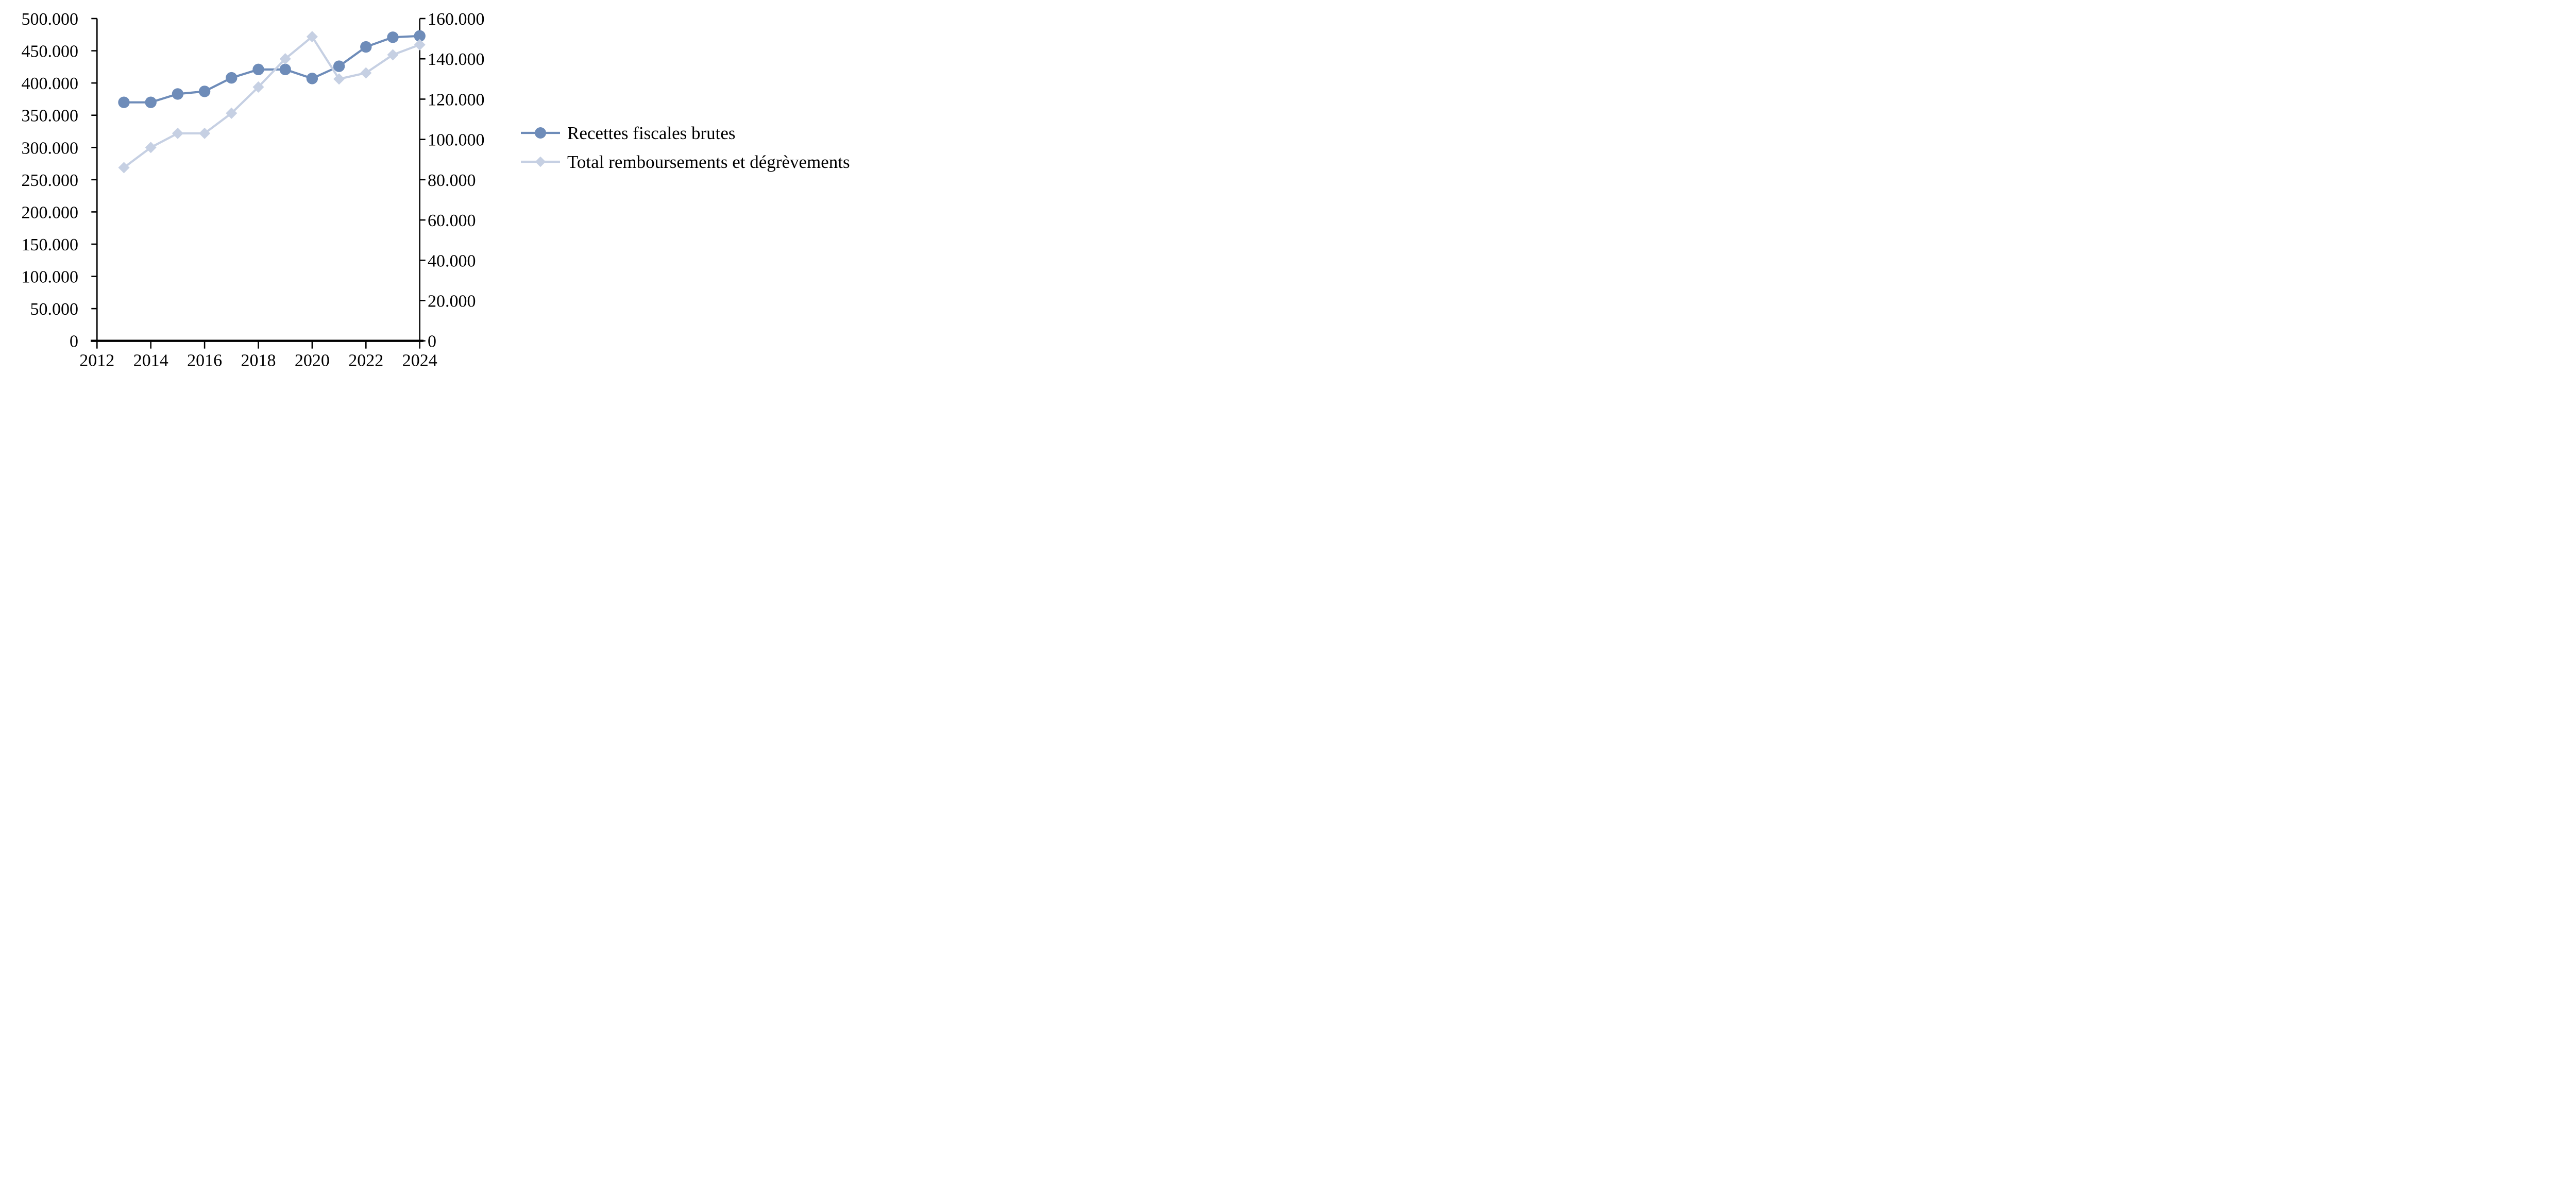 The width and height of the screenshot is (2576, 1193). I want to click on legend-label-recettes: Recettes fiscales brutes, so click(652, 133).